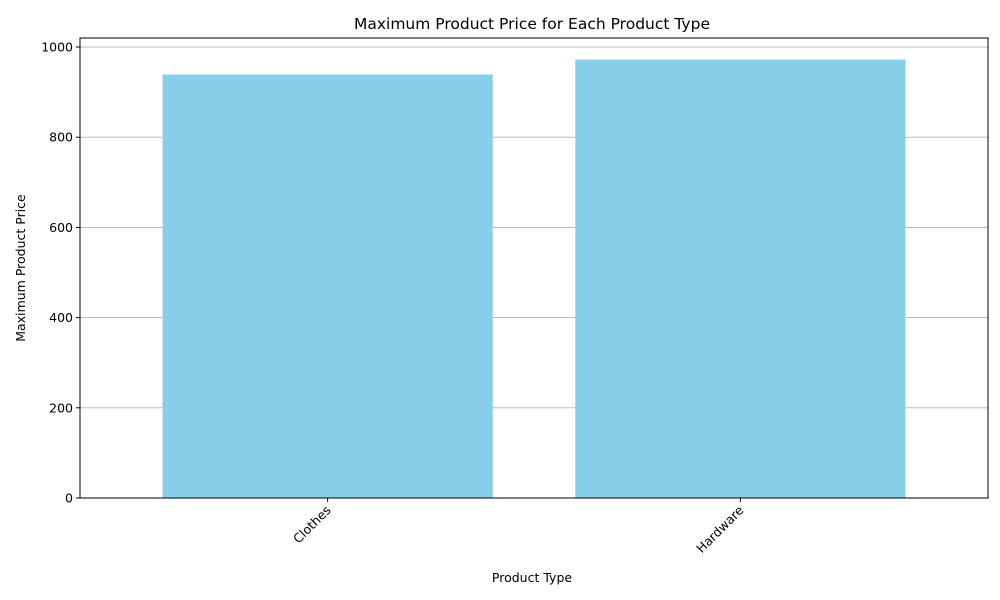 The width and height of the screenshot is (1000, 600). Describe the element at coordinates (61, 227) in the screenshot. I see `y-tick-label: 600` at that location.